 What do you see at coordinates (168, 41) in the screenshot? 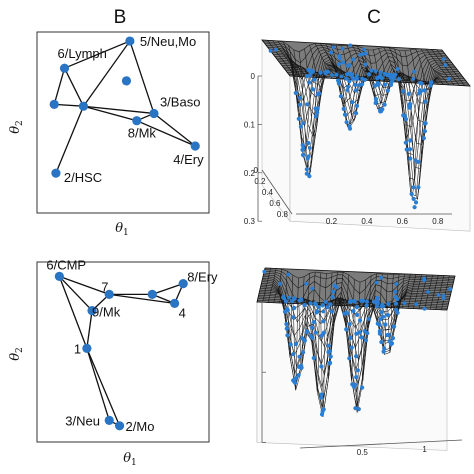
I see `node-label: 5/Neu,Mo` at bounding box center [168, 41].